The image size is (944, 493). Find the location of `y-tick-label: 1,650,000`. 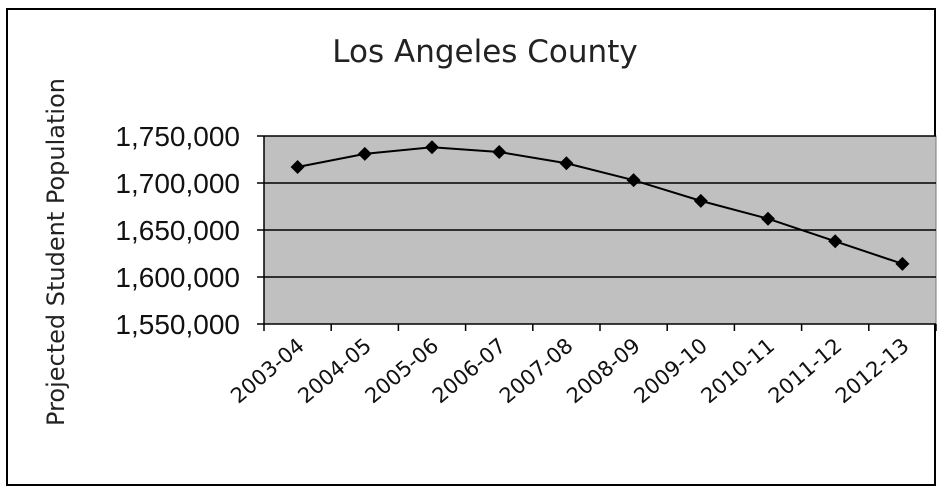

y-tick-label: 1,650,000 is located at coordinates (177, 230).